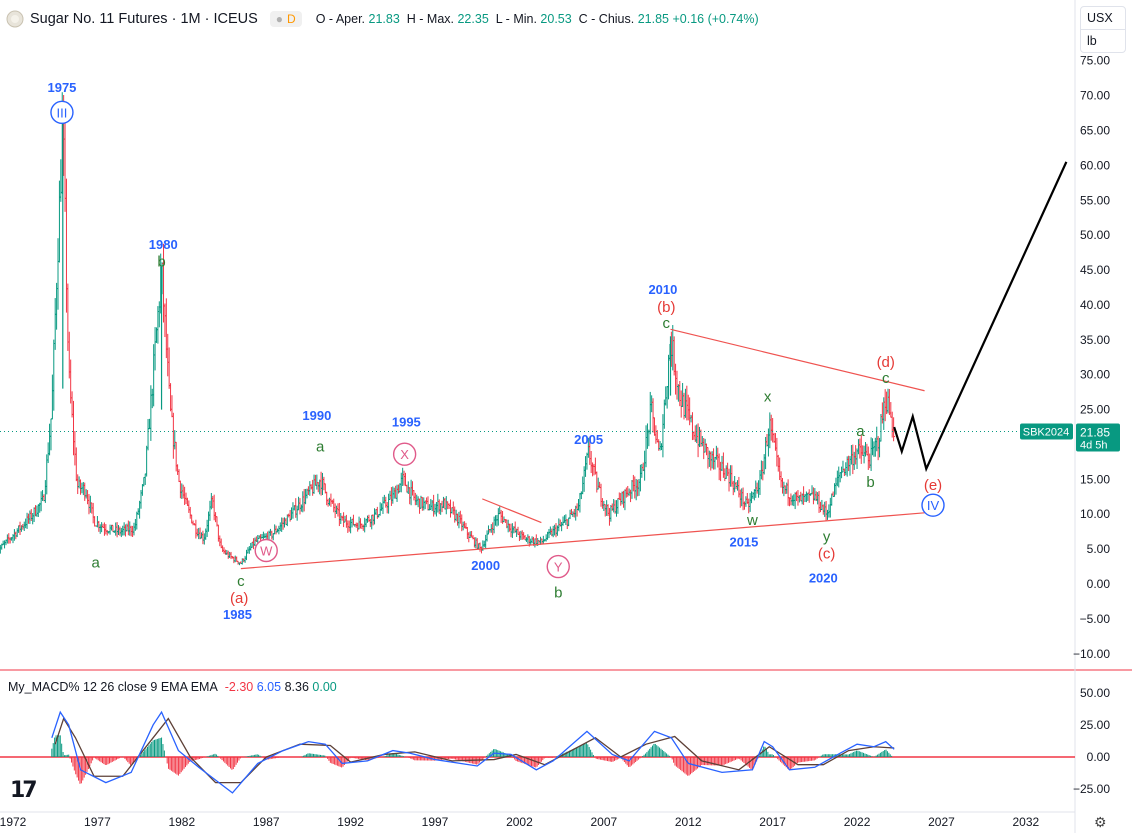 This screenshot has width=1132, height=838. I want to click on wave-label: (c), so click(827, 553).